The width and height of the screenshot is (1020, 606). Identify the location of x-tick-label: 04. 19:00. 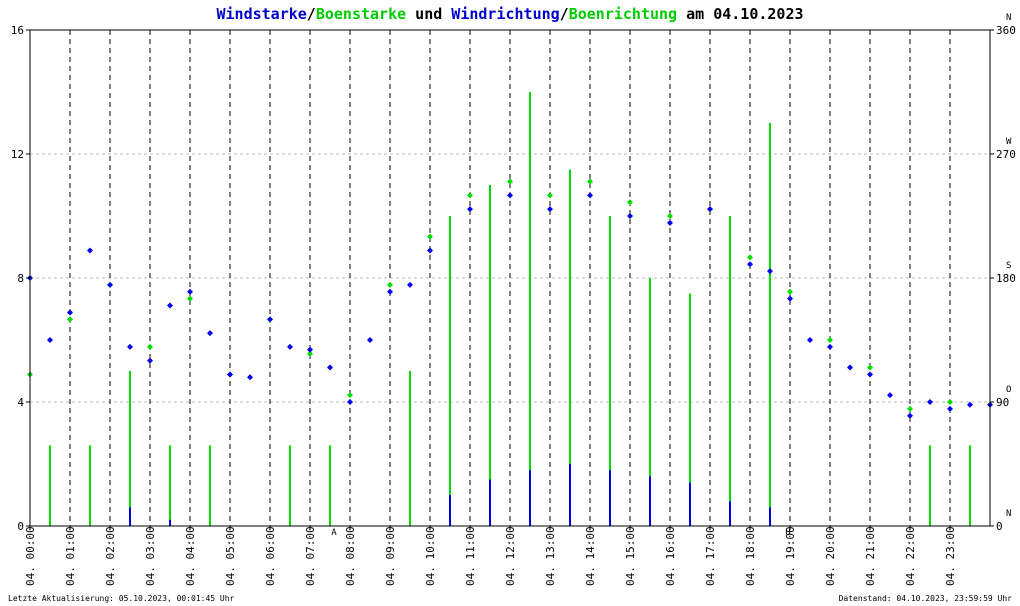
(790, 556).